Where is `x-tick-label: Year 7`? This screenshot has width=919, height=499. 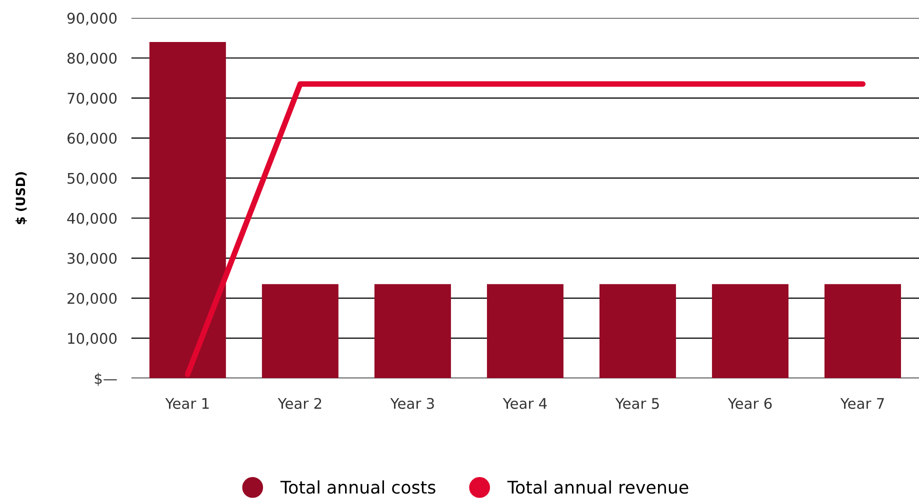
x-tick-label: Year 7 is located at coordinates (862, 403).